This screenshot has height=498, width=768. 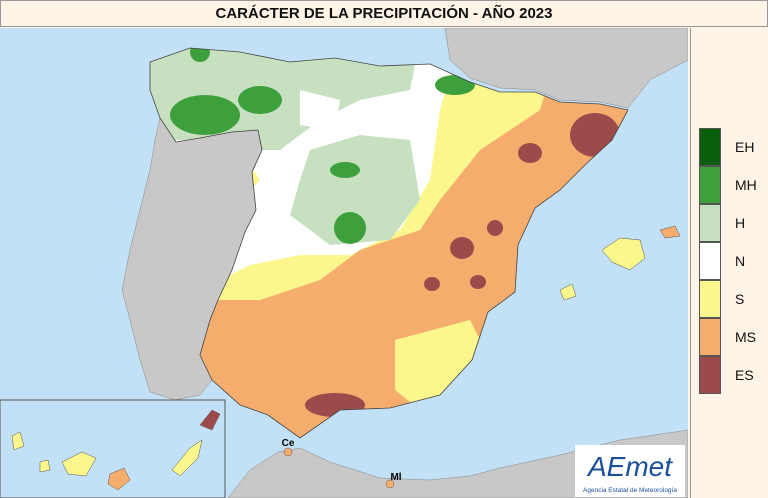 I want to click on legend-label: MS, so click(x=745, y=337).